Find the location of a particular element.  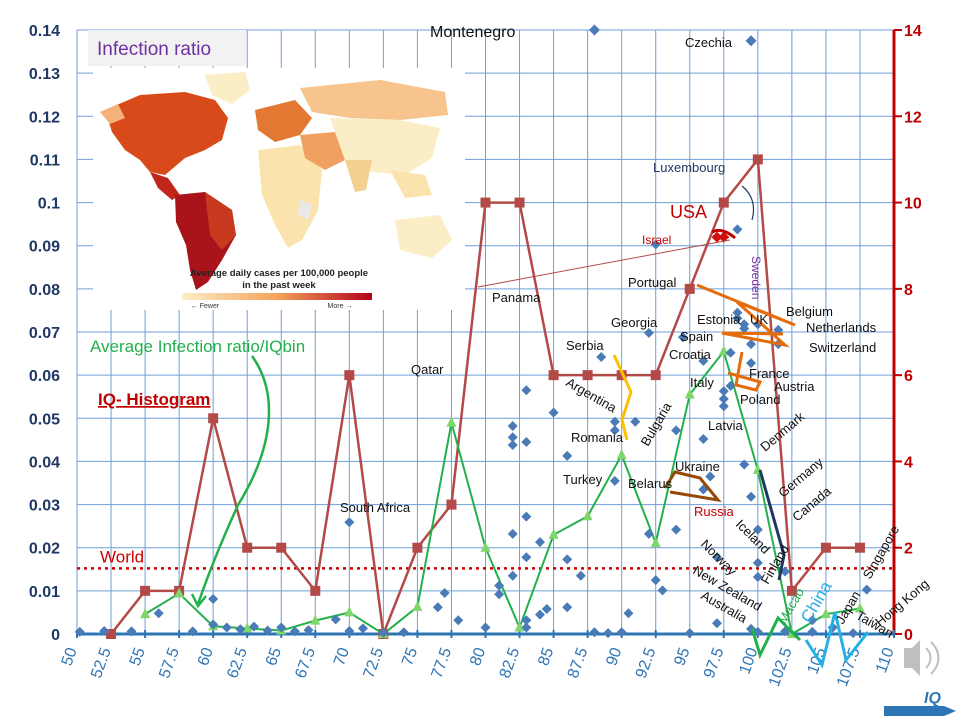

map-south-america-east is located at coordinates (220, 221).